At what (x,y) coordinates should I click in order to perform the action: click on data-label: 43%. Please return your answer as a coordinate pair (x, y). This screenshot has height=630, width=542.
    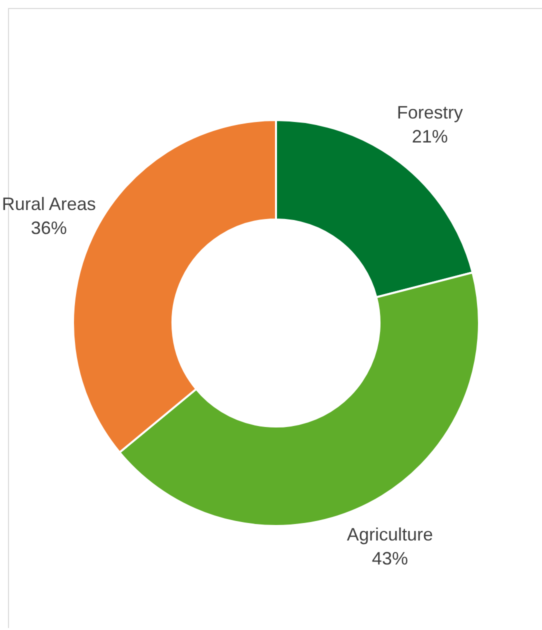
    Looking at the image, I should click on (390, 558).